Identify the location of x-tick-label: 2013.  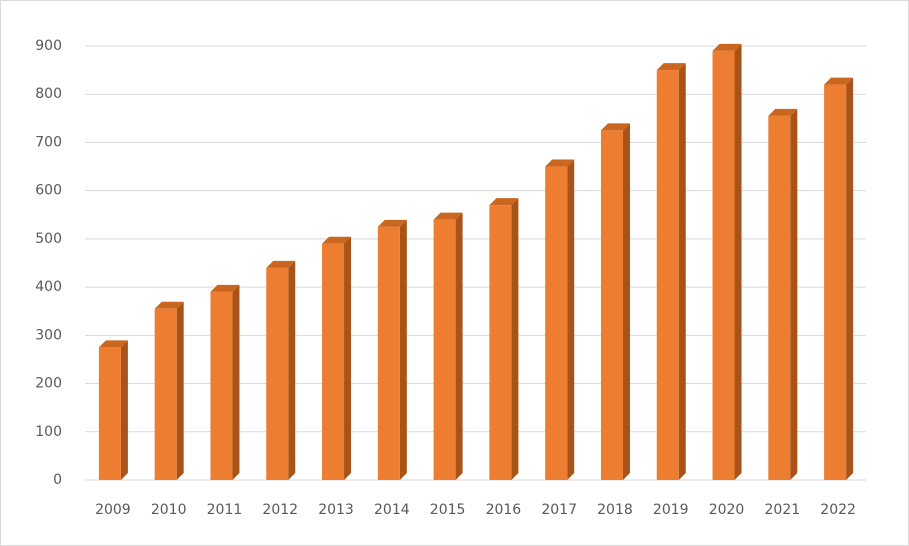
(336, 510).